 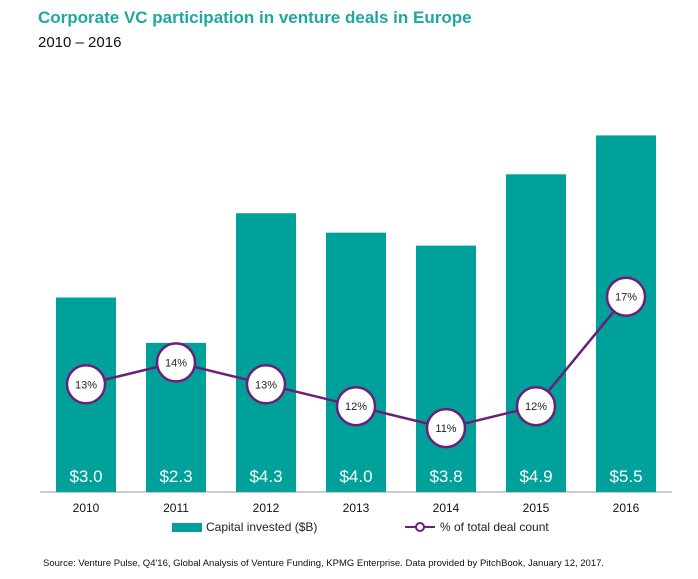 What do you see at coordinates (445, 476) in the screenshot?
I see `bar-value-label: $3.8` at bounding box center [445, 476].